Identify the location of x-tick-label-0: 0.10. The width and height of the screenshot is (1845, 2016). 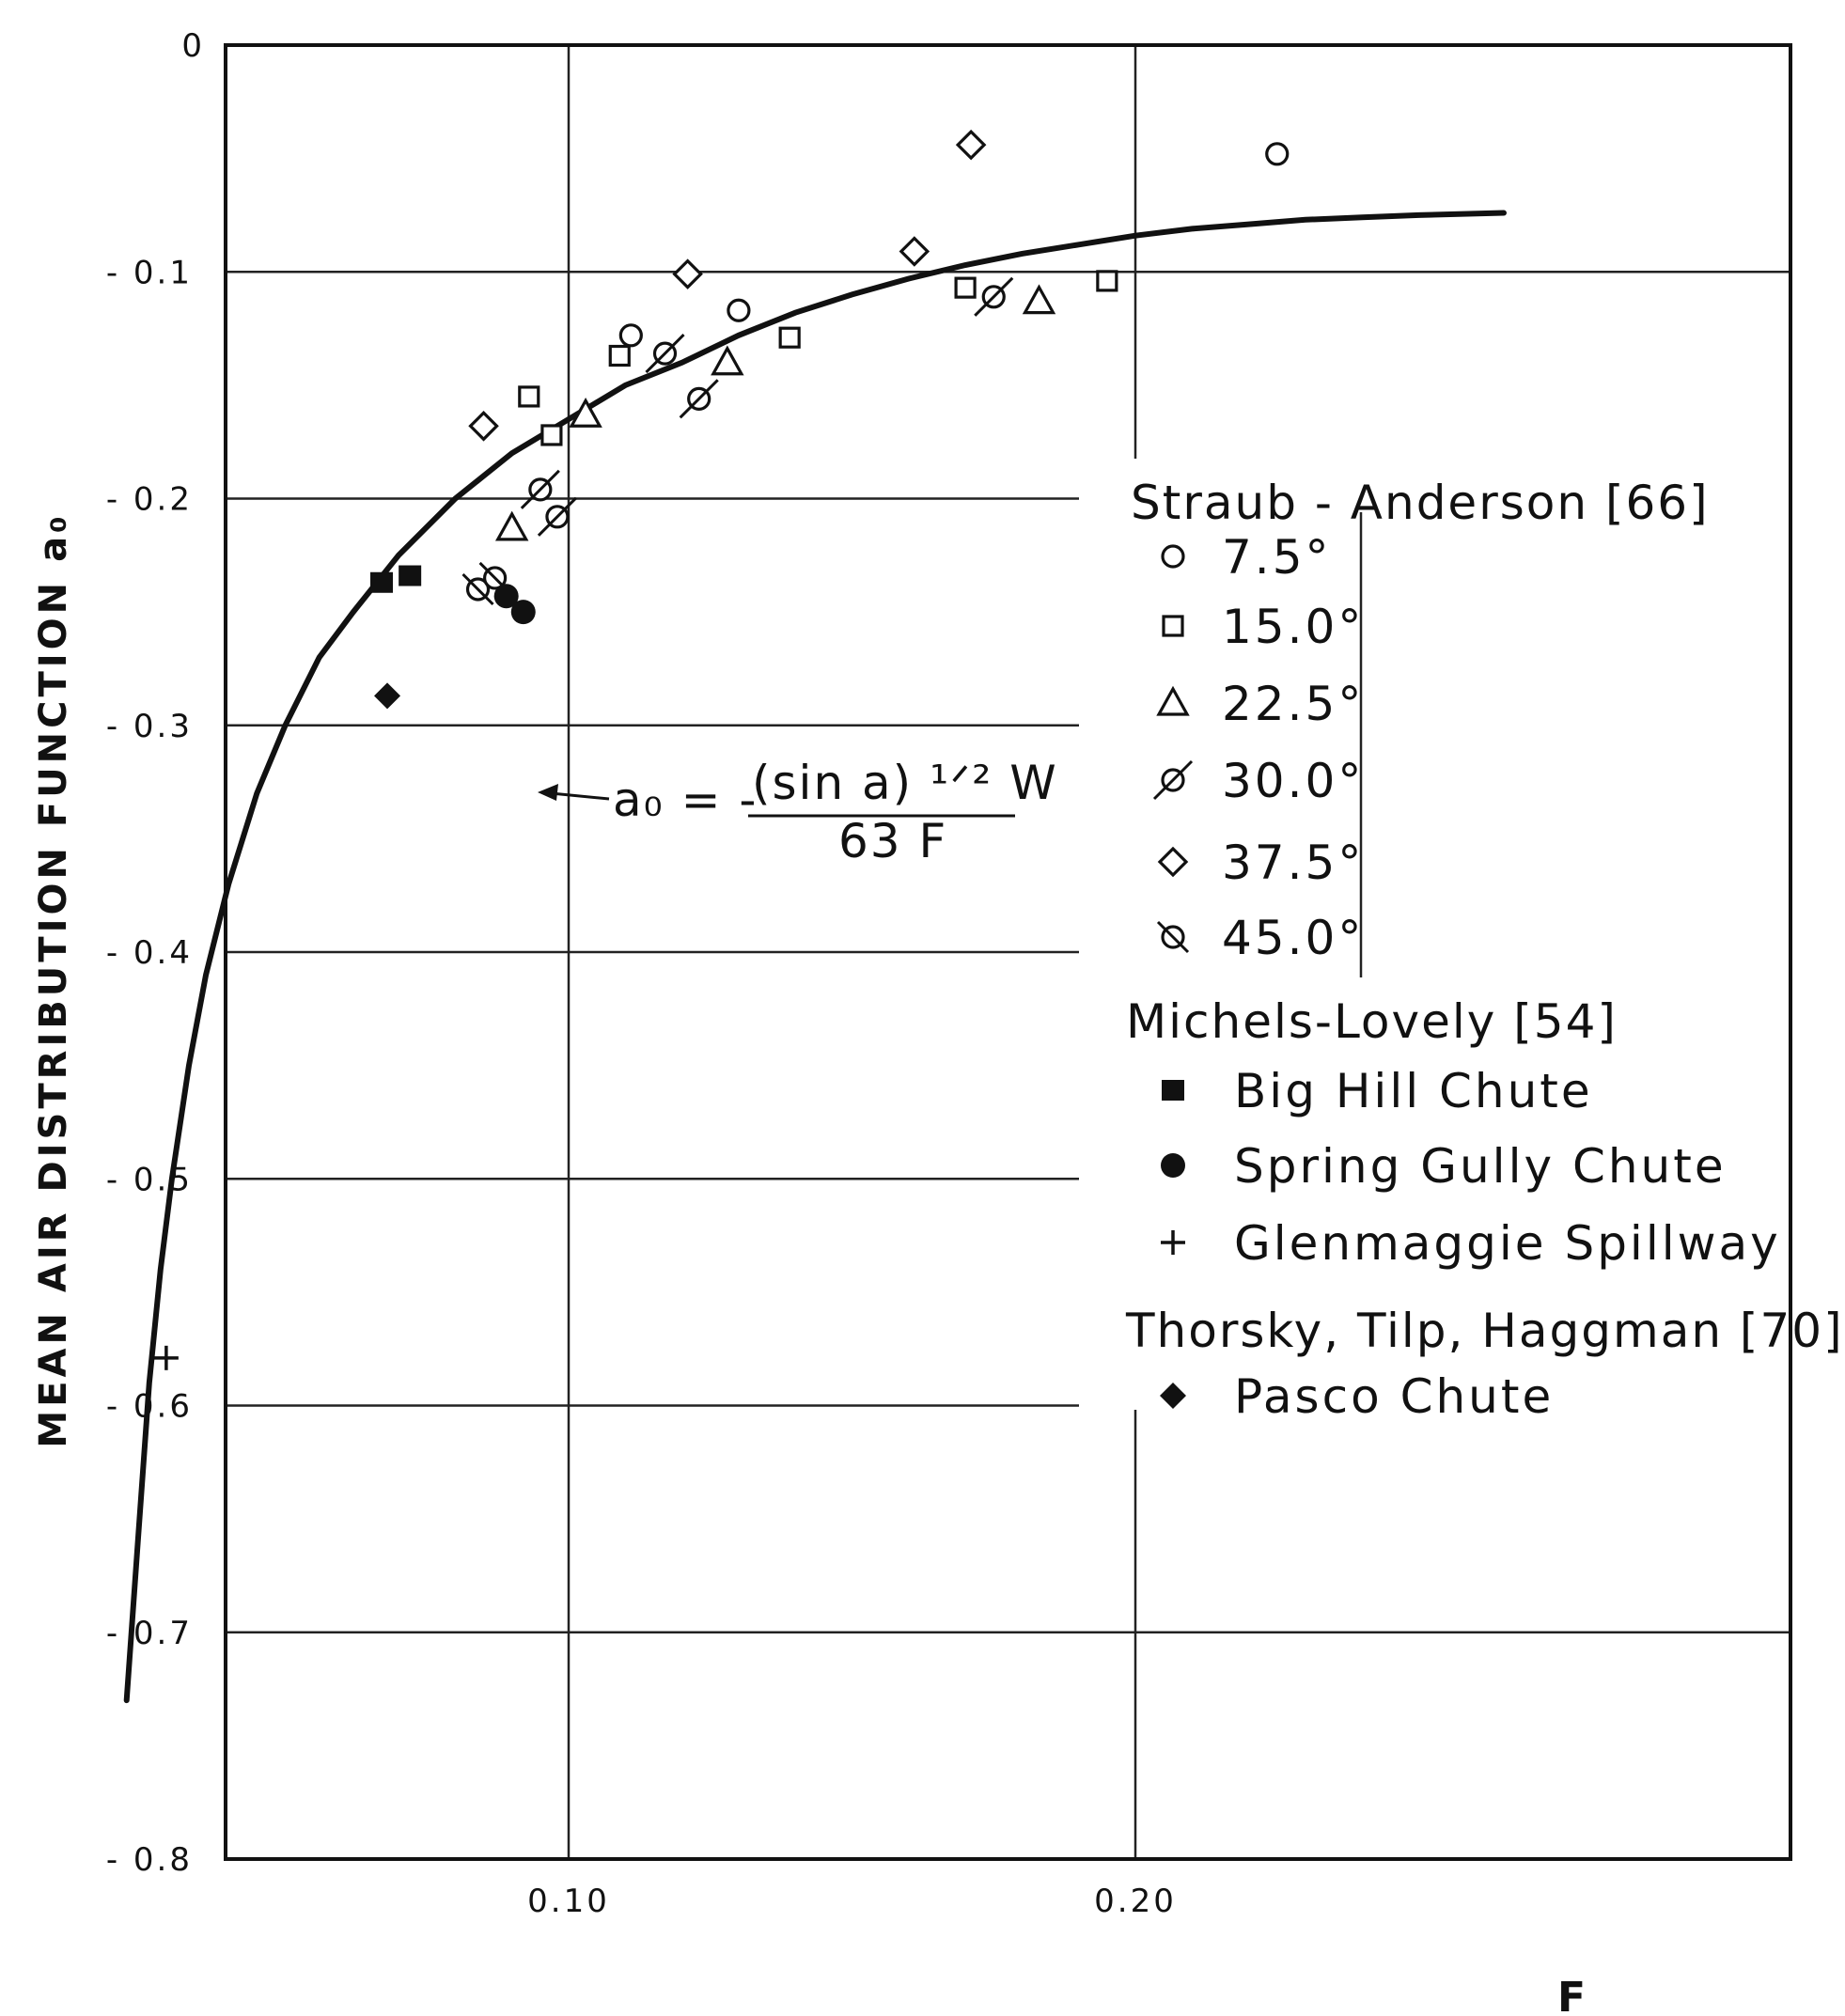
(568, 1902).